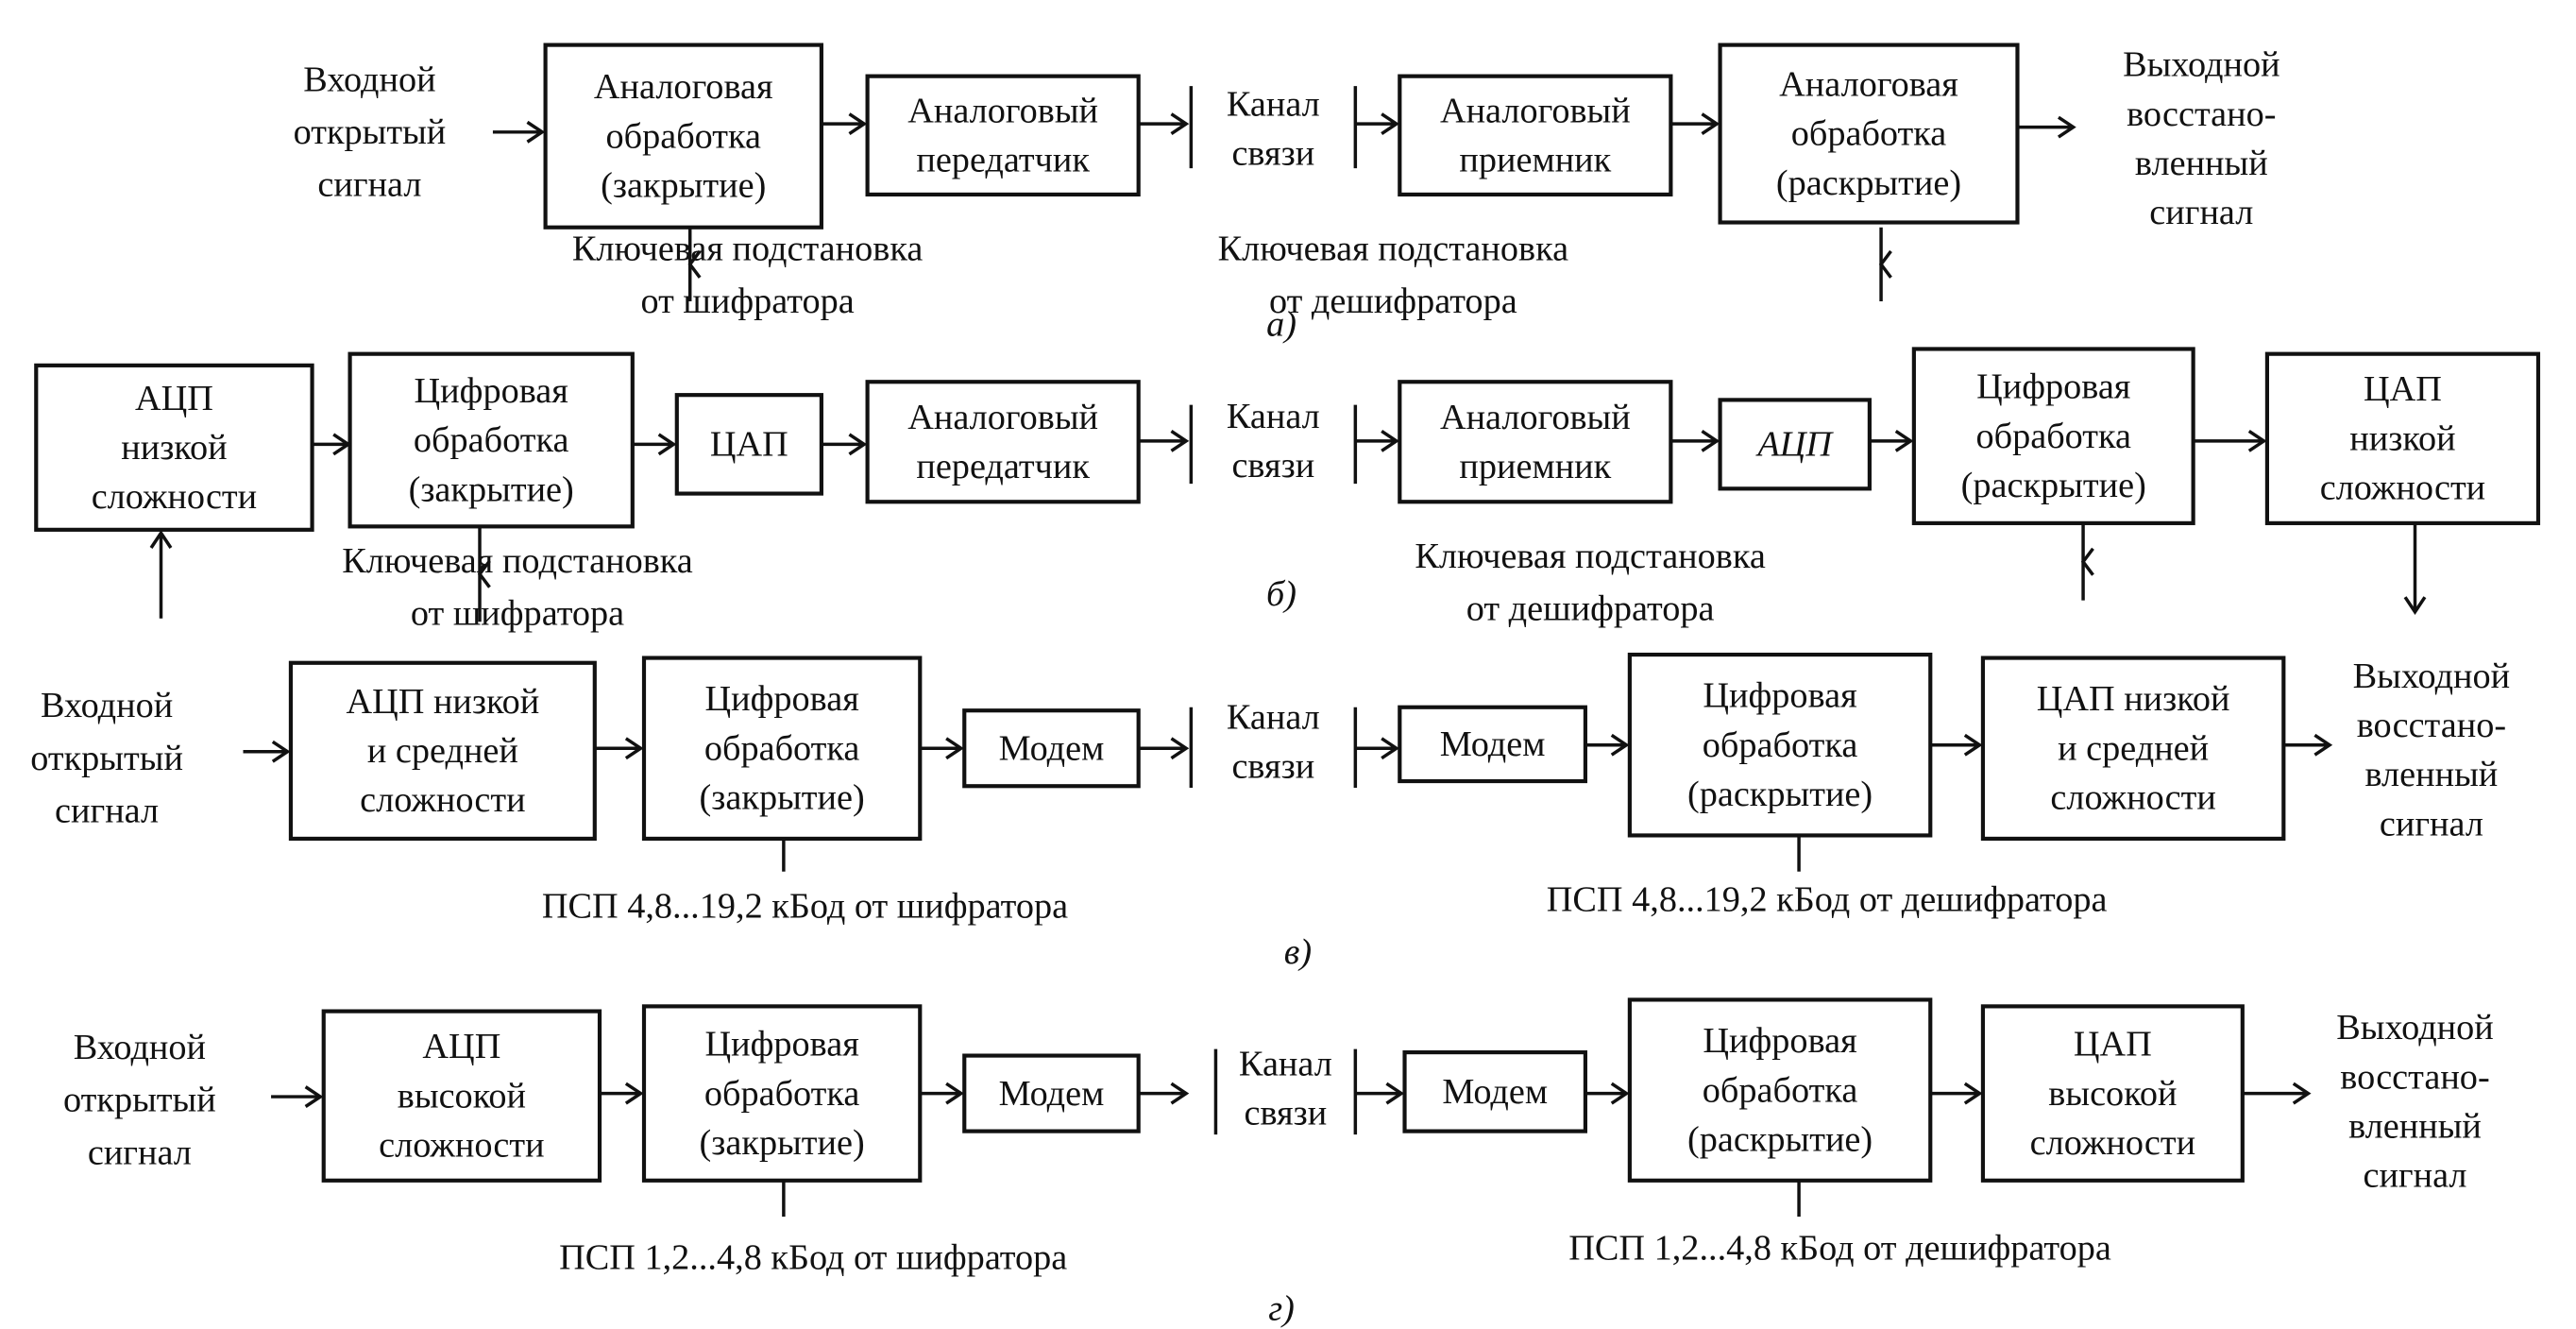 This screenshot has width=2576, height=1329. I want to click on block: Цифровая обработка (закрытие), so click(782, 749).